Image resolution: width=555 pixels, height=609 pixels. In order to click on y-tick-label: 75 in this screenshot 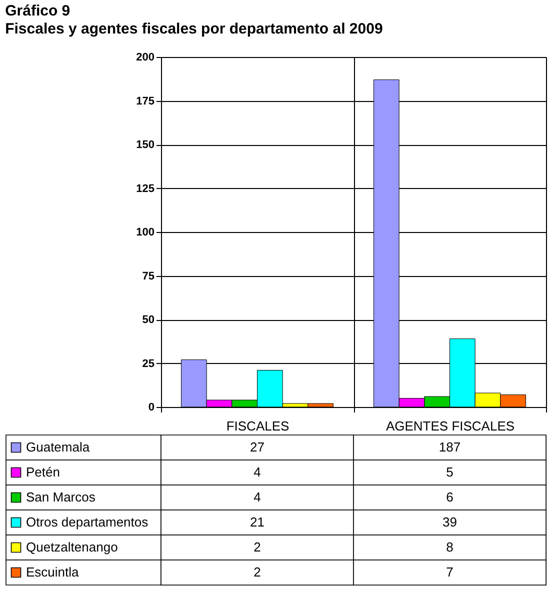, I will do `click(148, 276)`.